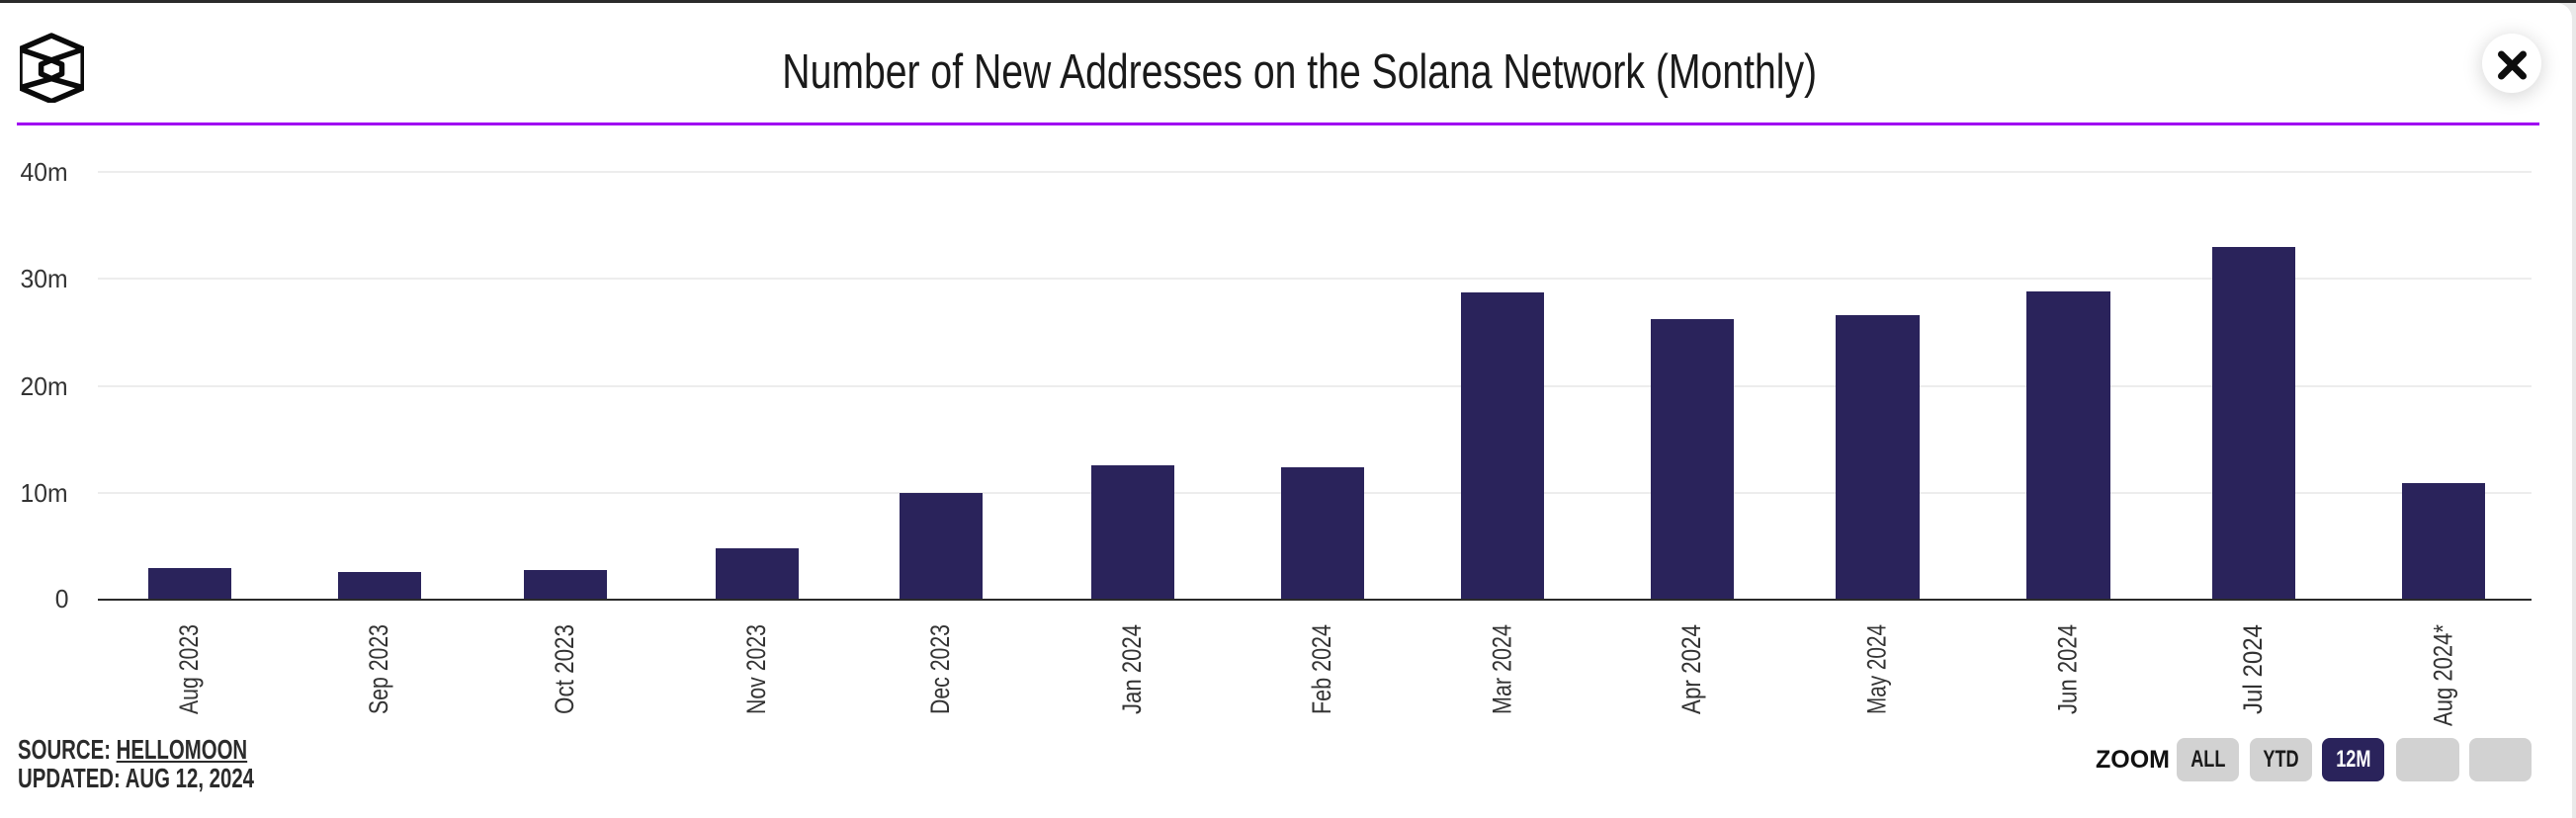 The image size is (2576, 818). What do you see at coordinates (2442, 675) in the screenshot?
I see `svg-text: Aug 2024*` at bounding box center [2442, 675].